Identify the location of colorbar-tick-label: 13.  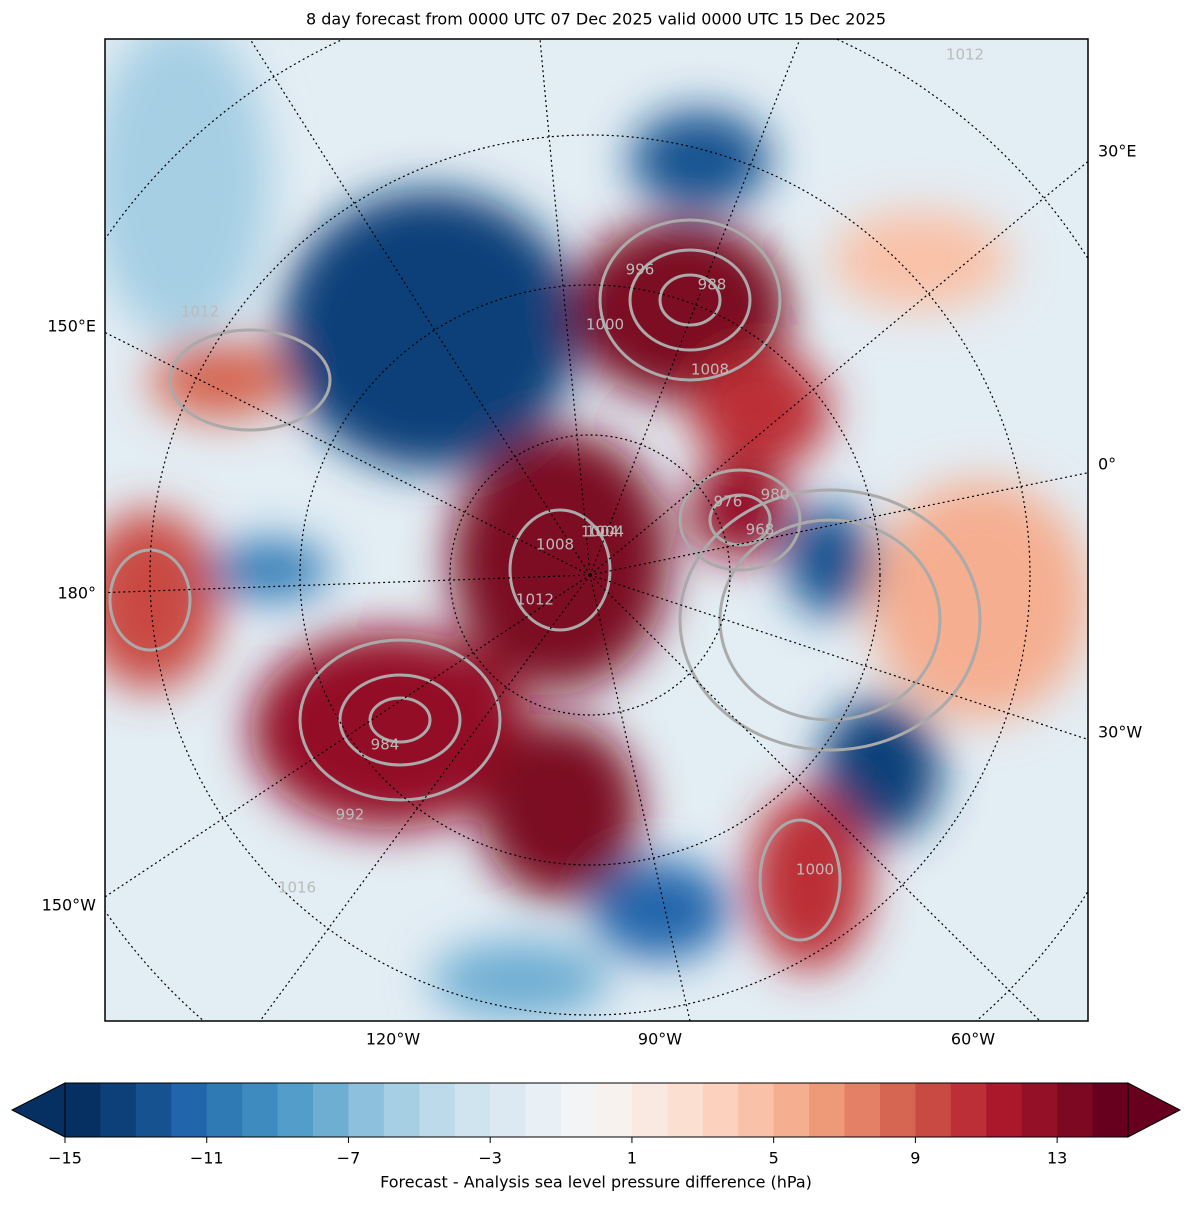
(1057, 1158).